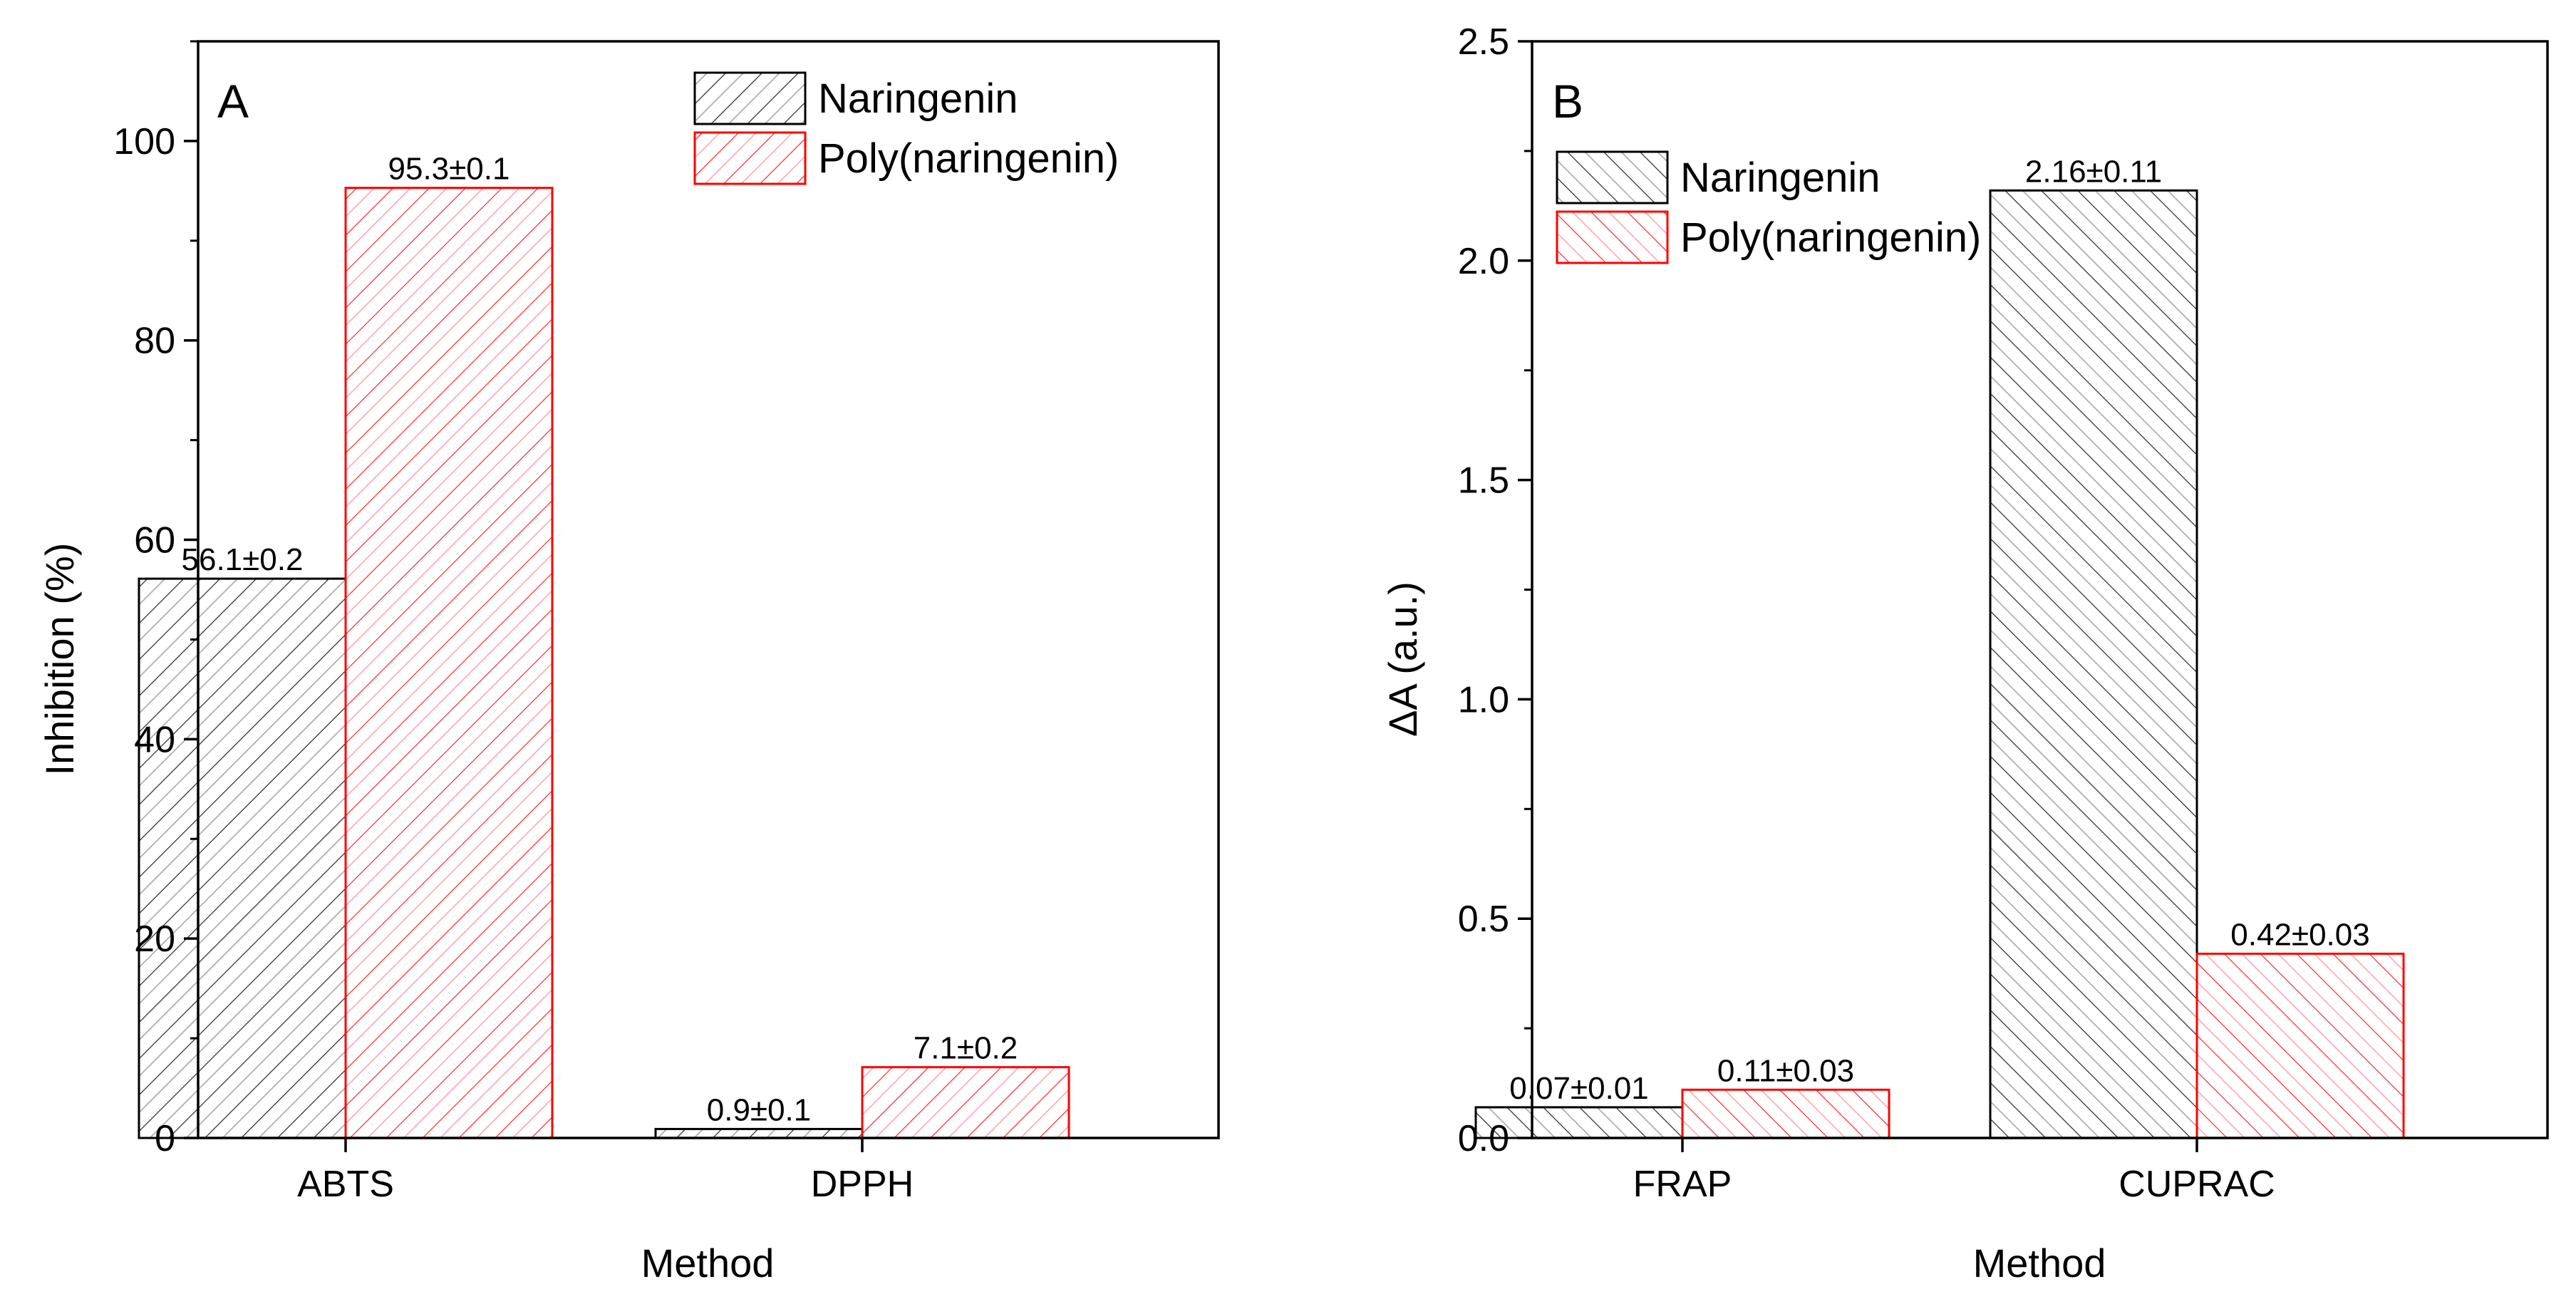 The image size is (2576, 1304). Describe the element at coordinates (750, 98) in the screenshot. I see `panel-a-legend-swatch-naringenin` at that location.